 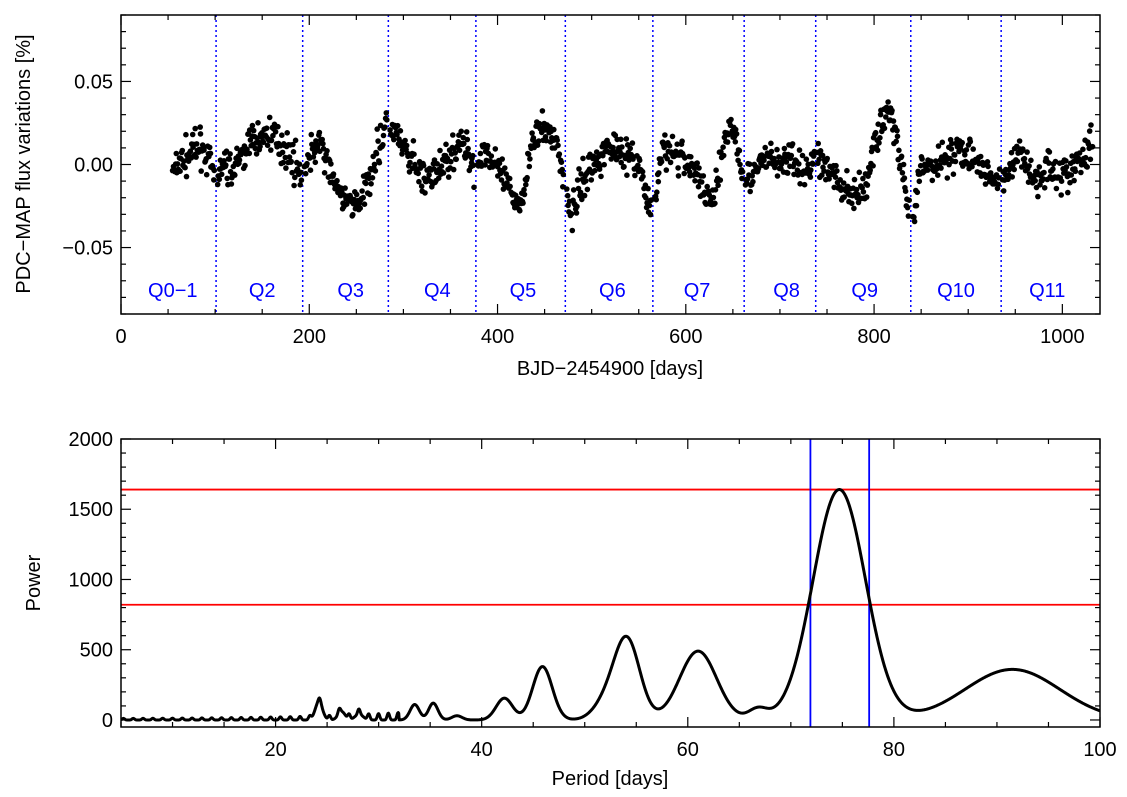 What do you see at coordinates (93, 166) in the screenshot?
I see `y-tick-label: 0.00` at bounding box center [93, 166].